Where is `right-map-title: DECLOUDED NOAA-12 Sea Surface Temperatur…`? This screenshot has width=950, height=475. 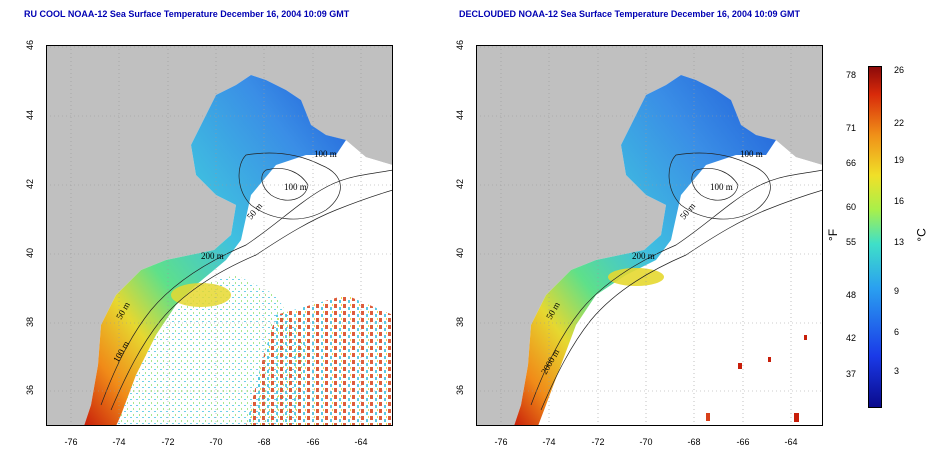
right-map-title: DECLOUDED NOAA-12 Sea Surface Temperatur… is located at coordinates (629, 14).